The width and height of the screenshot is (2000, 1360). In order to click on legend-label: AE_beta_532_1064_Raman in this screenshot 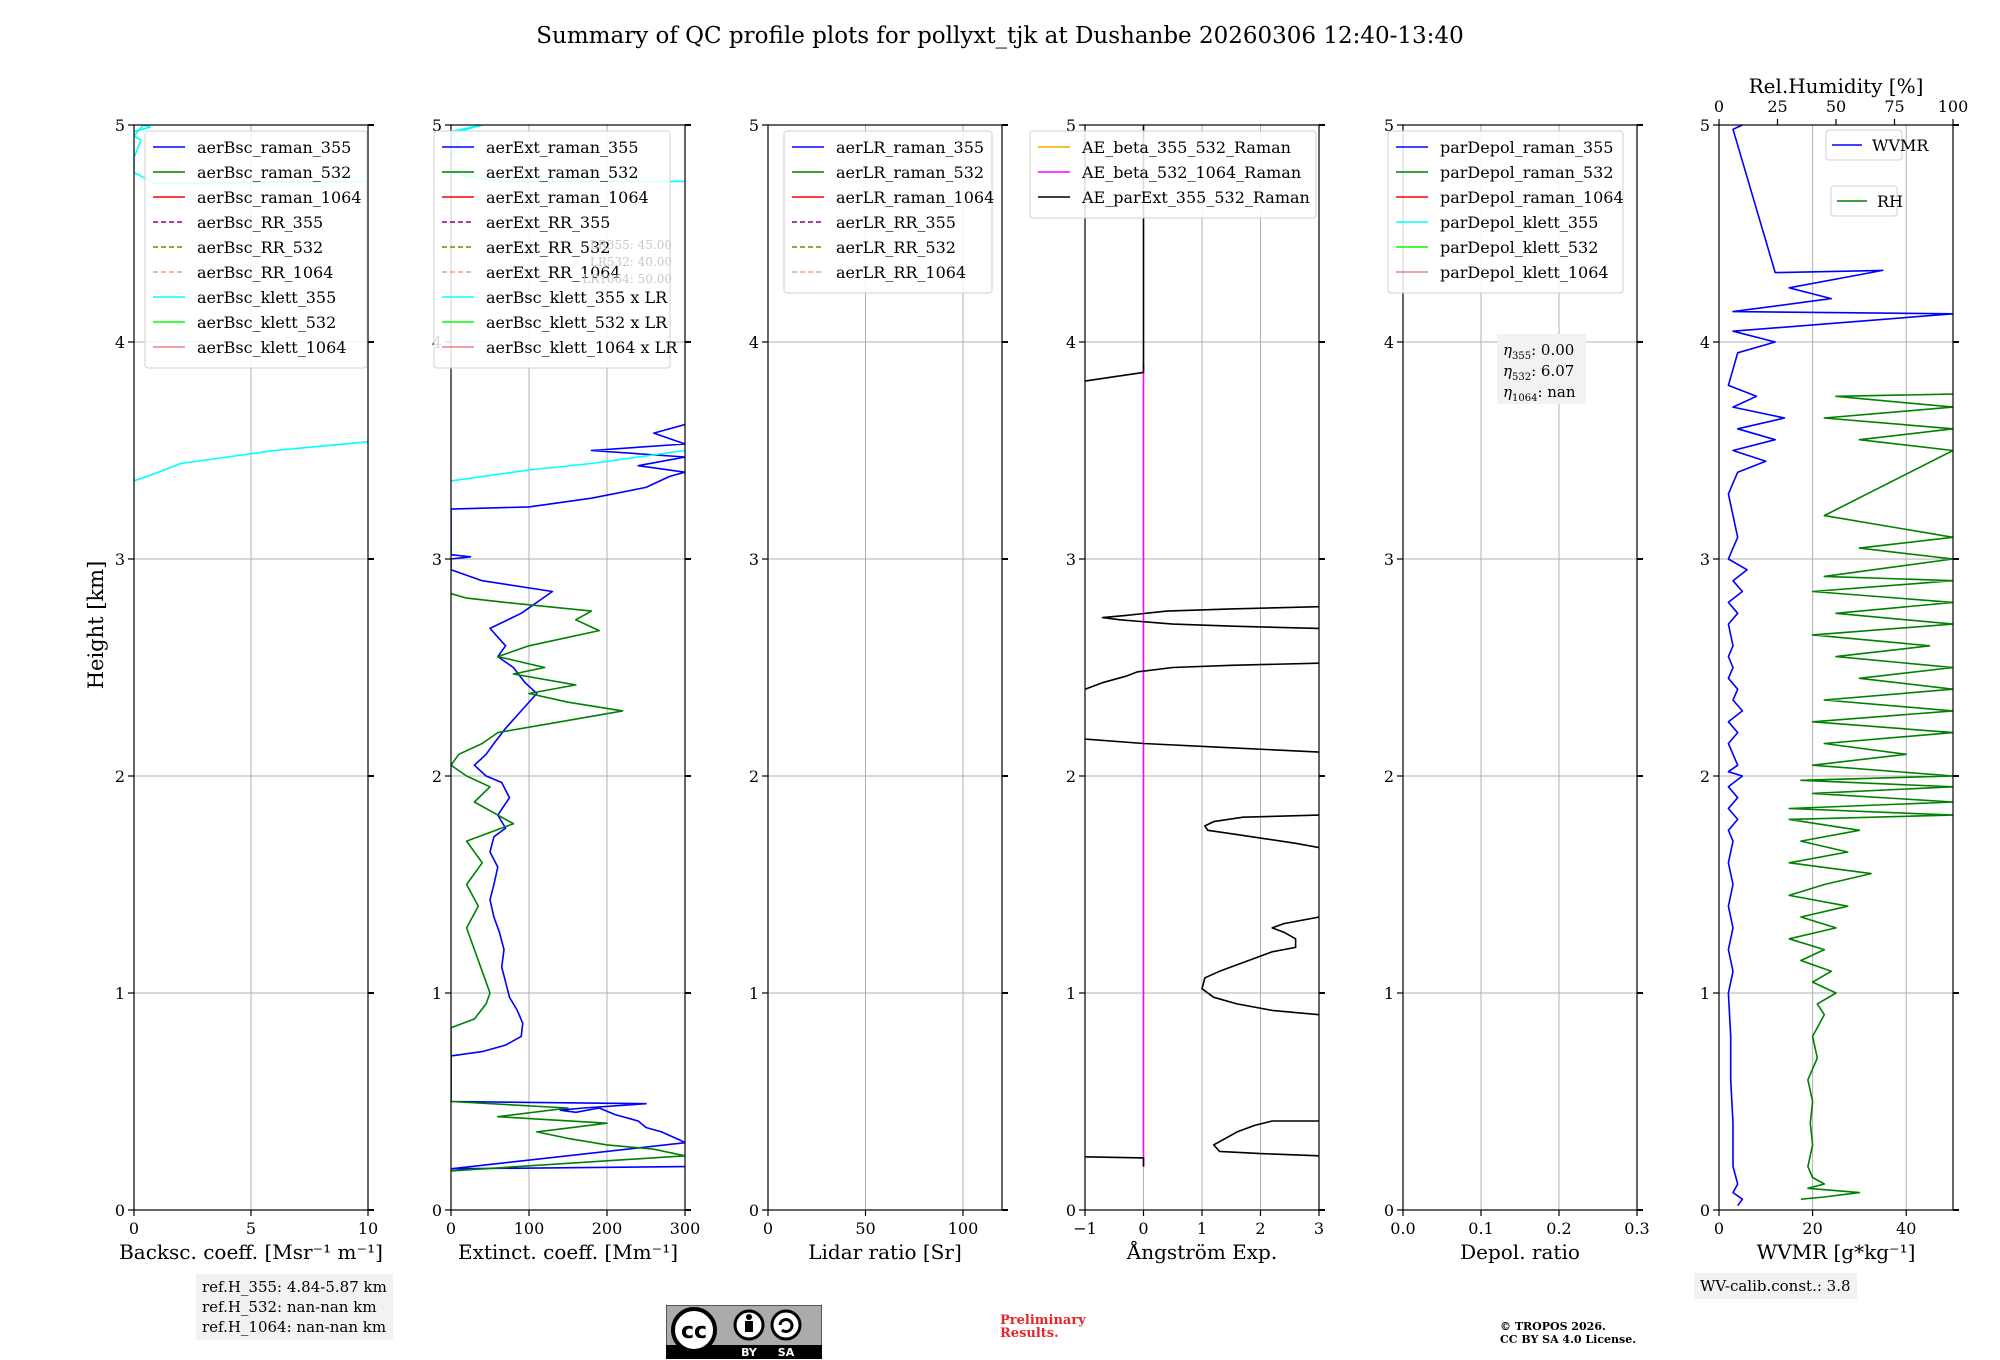, I will do `click(1191, 172)`.